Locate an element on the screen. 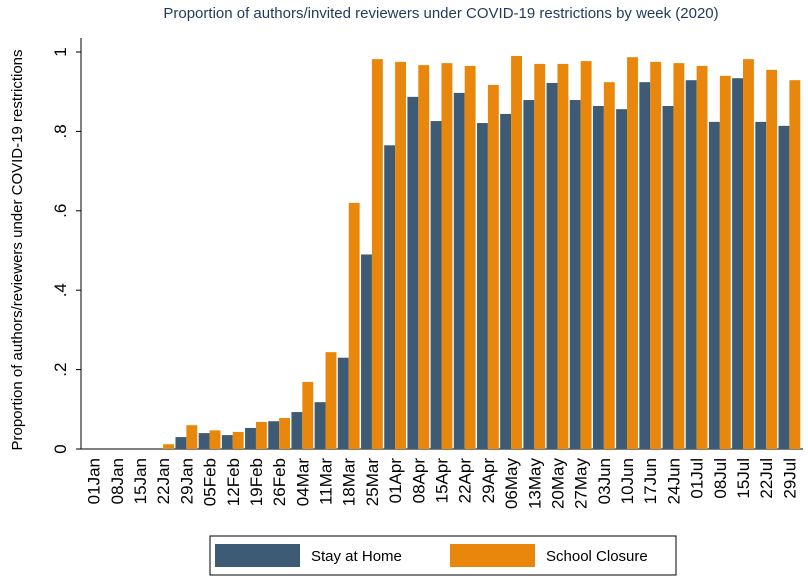  x-tick-label: 15Apr is located at coordinates (442, 481).